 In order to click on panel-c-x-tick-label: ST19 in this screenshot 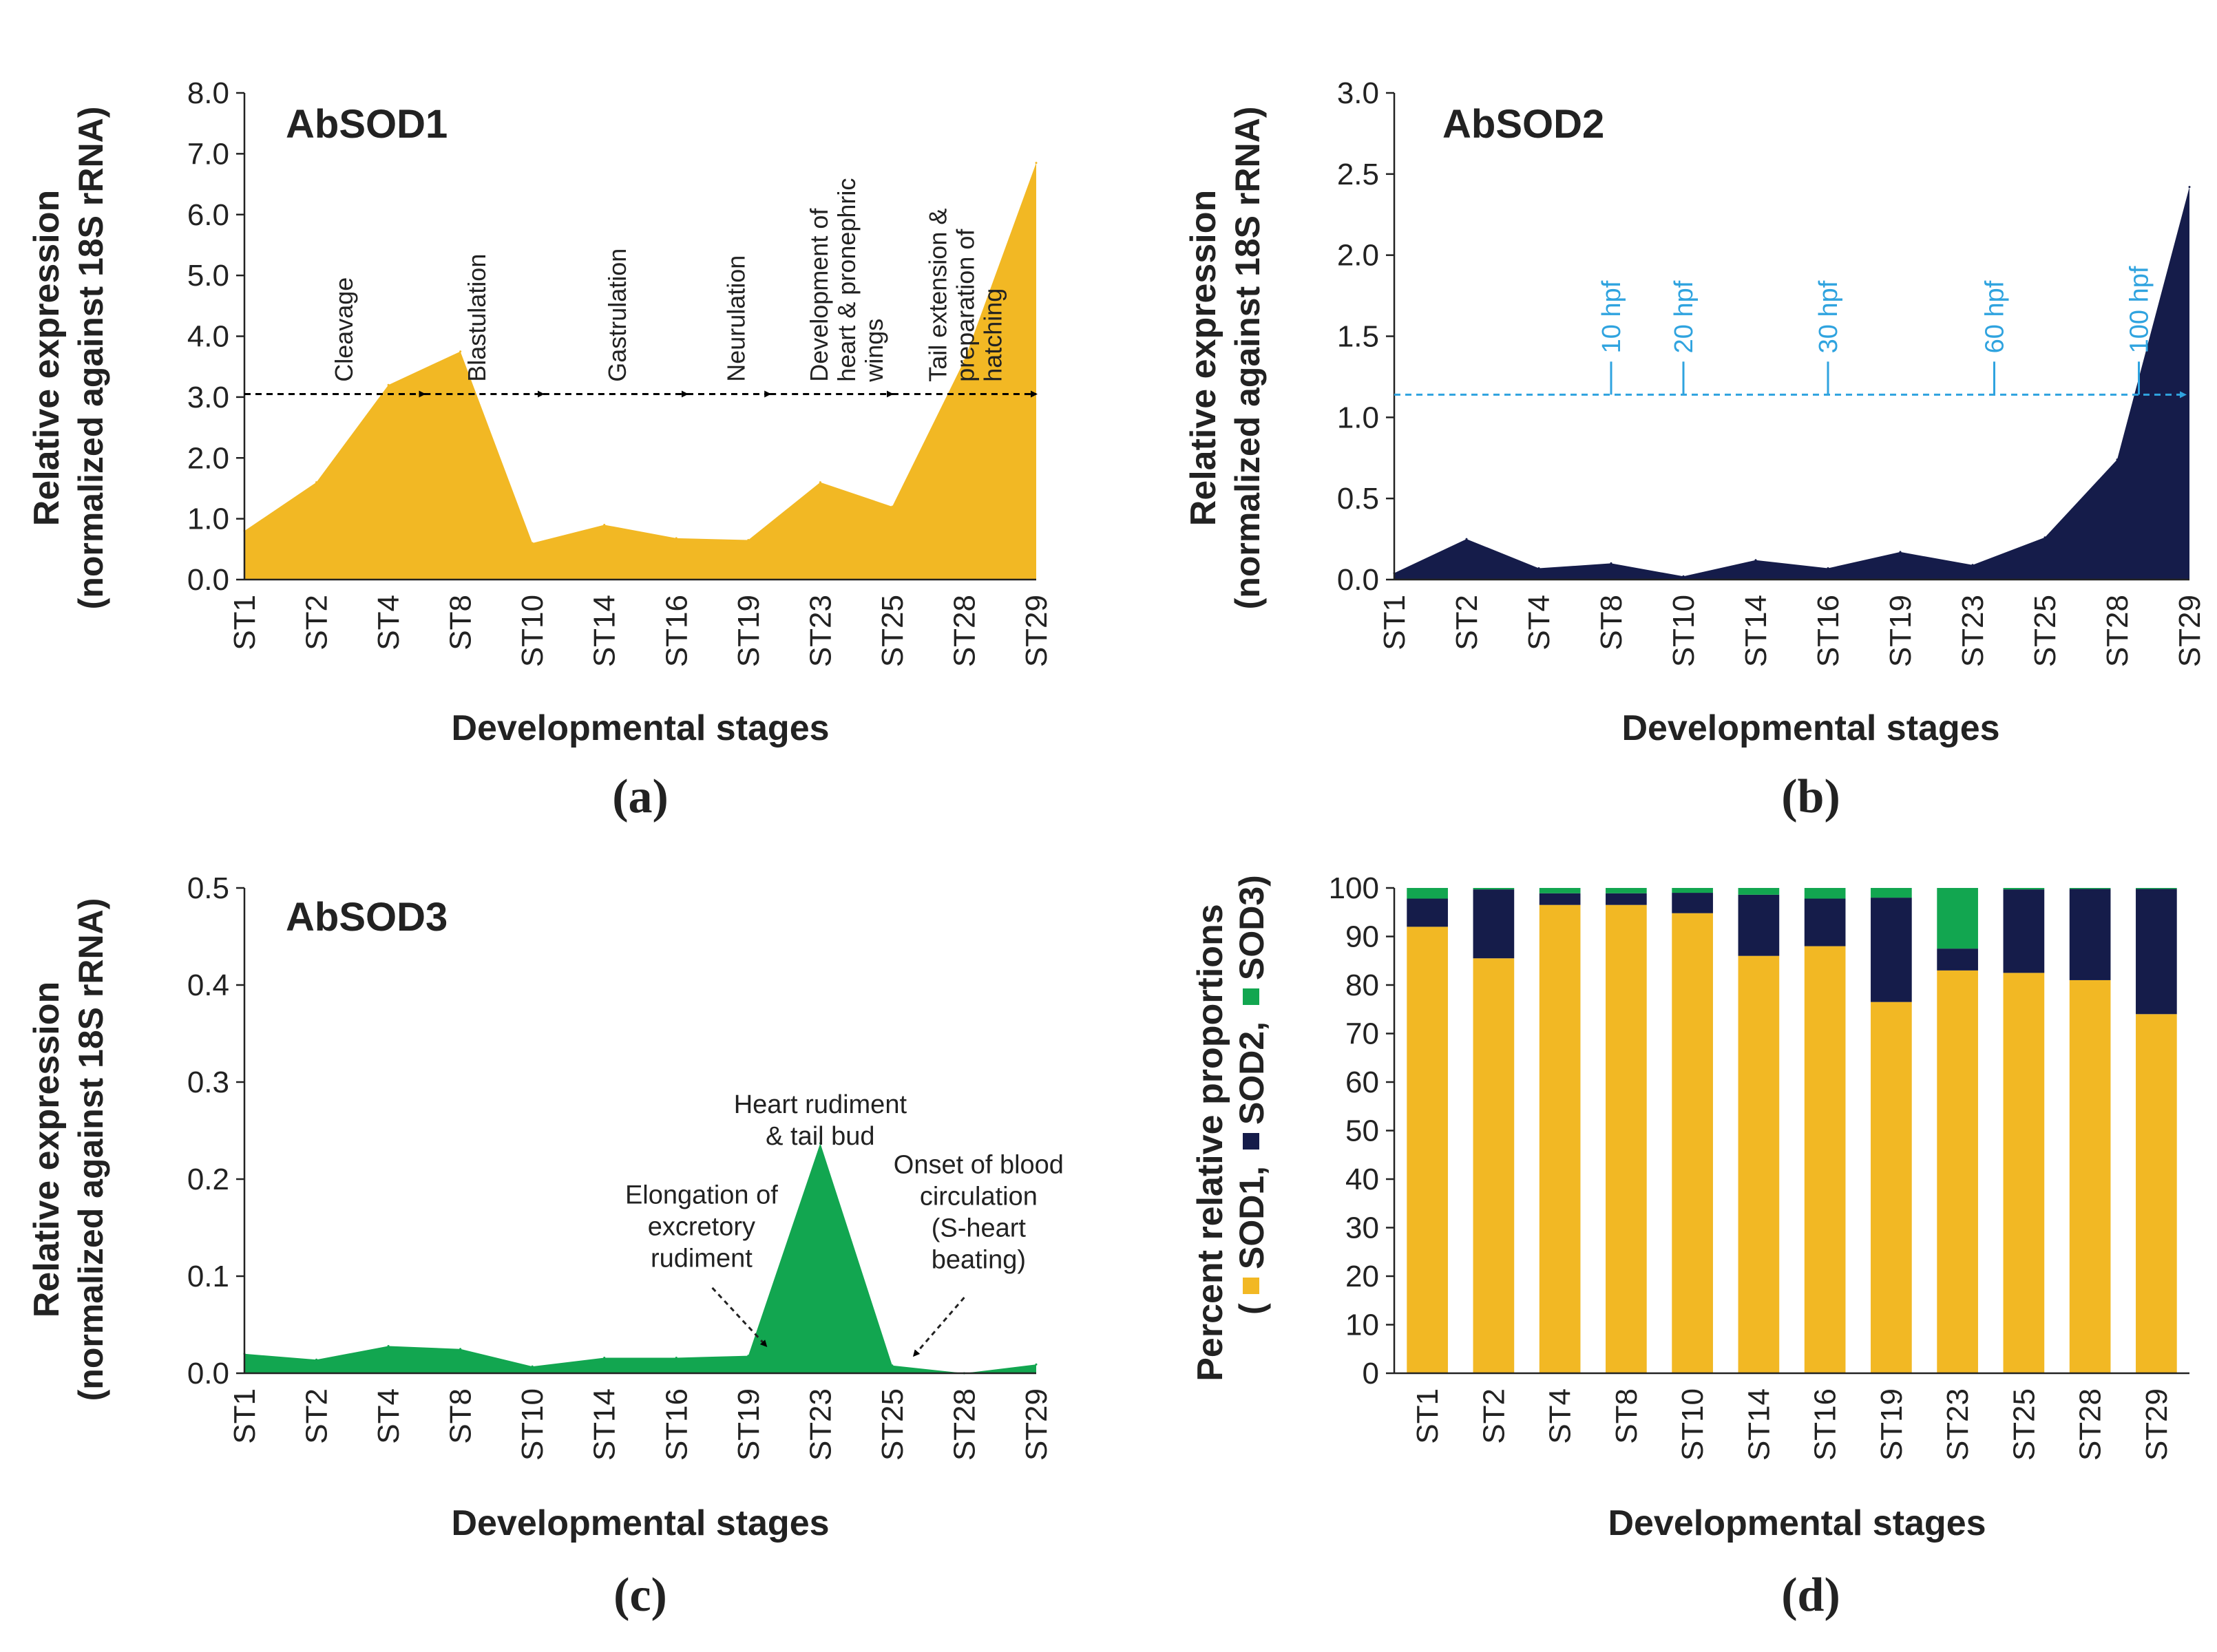, I will do `click(749, 1425)`.